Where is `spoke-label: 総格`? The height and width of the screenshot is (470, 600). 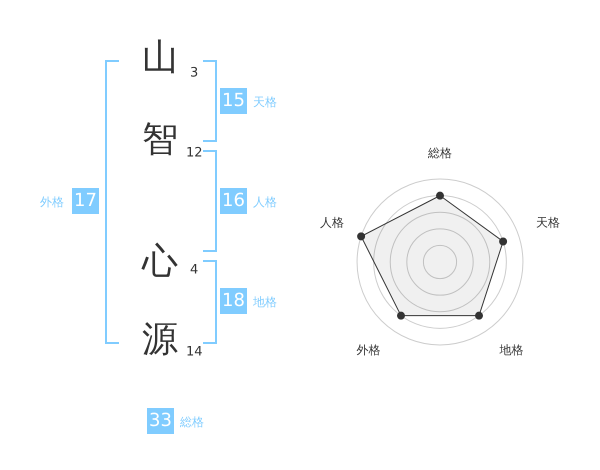
spoke-label: 総格 is located at coordinates (439, 153).